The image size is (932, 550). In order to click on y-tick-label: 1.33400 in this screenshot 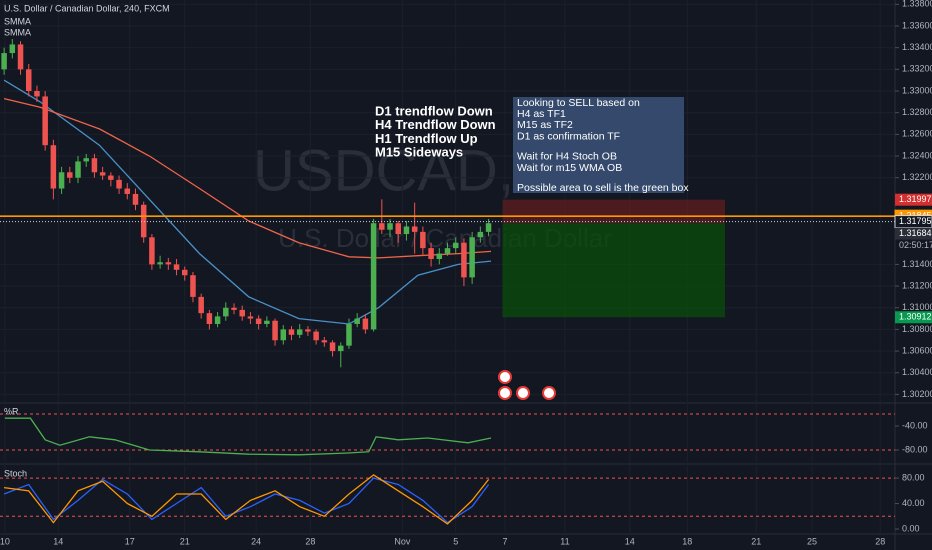, I will do `click(917, 47)`.